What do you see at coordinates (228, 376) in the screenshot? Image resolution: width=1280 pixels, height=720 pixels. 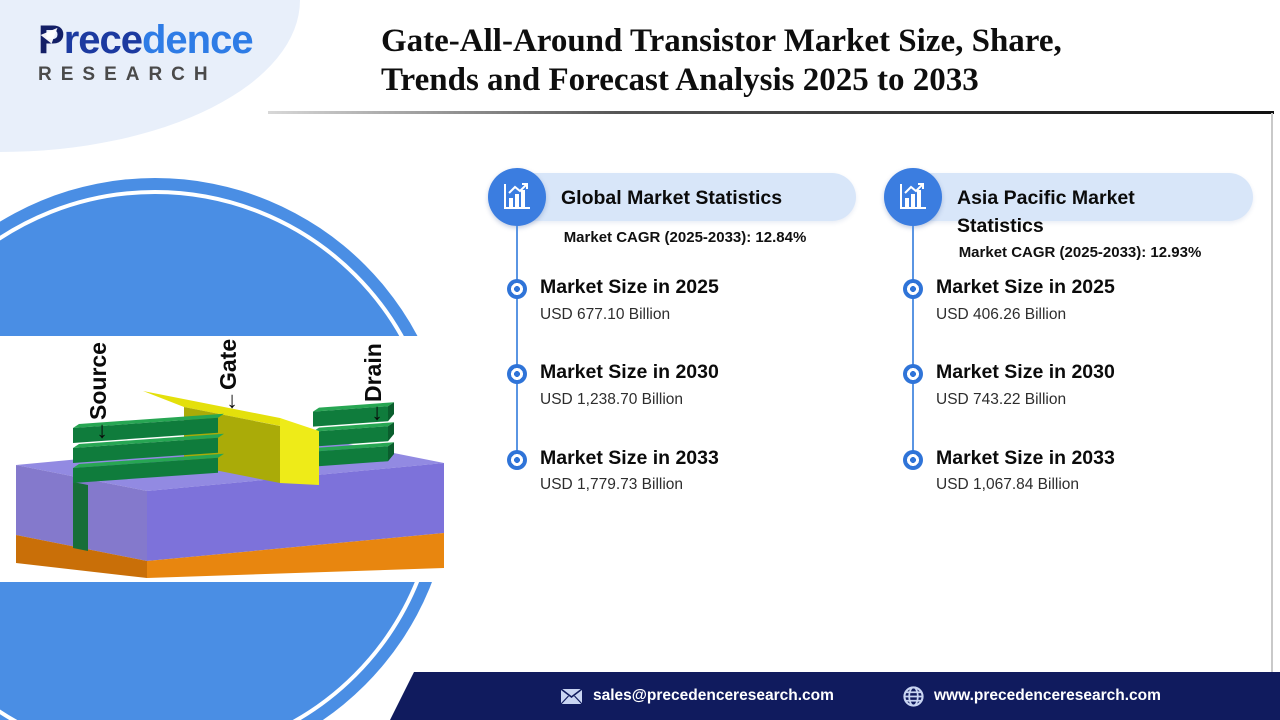 I see `label-gate: ←Gate` at bounding box center [228, 376].